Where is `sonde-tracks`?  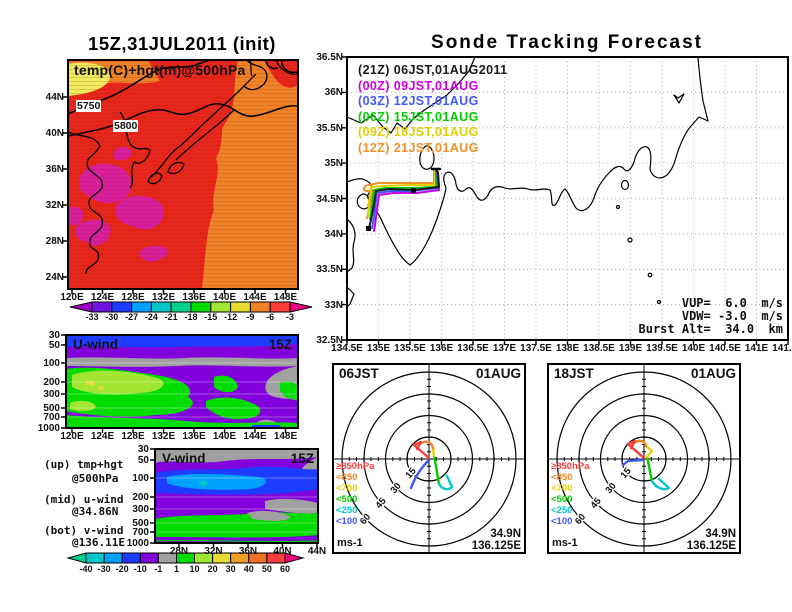 sonde-tracks is located at coordinates (402, 199).